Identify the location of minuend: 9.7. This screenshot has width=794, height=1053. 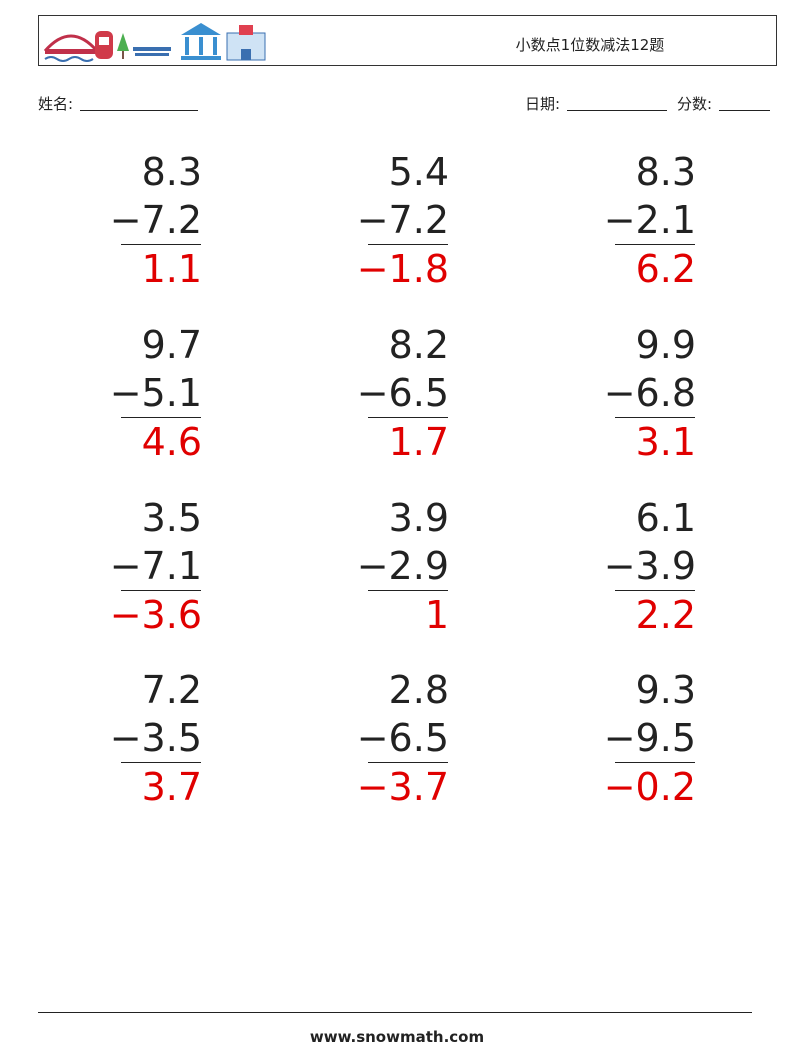
(171, 345).